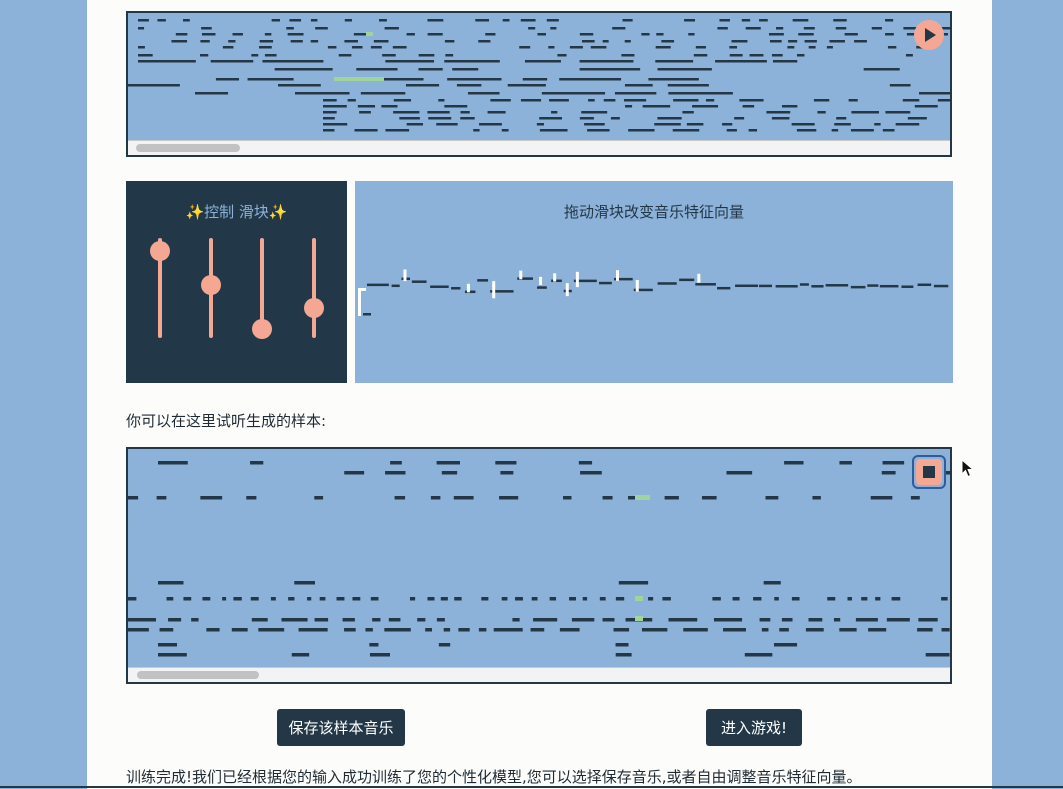 The width and height of the screenshot is (1063, 789). What do you see at coordinates (654, 282) in the screenshot?
I see `feature-vector-panel: 拖动滑块改变音乐特征向量` at bounding box center [654, 282].